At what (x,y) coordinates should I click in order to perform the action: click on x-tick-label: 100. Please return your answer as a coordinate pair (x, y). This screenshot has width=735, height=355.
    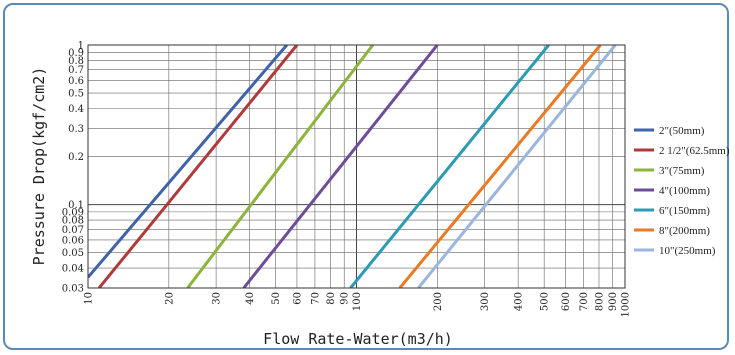
    Looking at the image, I should click on (357, 301).